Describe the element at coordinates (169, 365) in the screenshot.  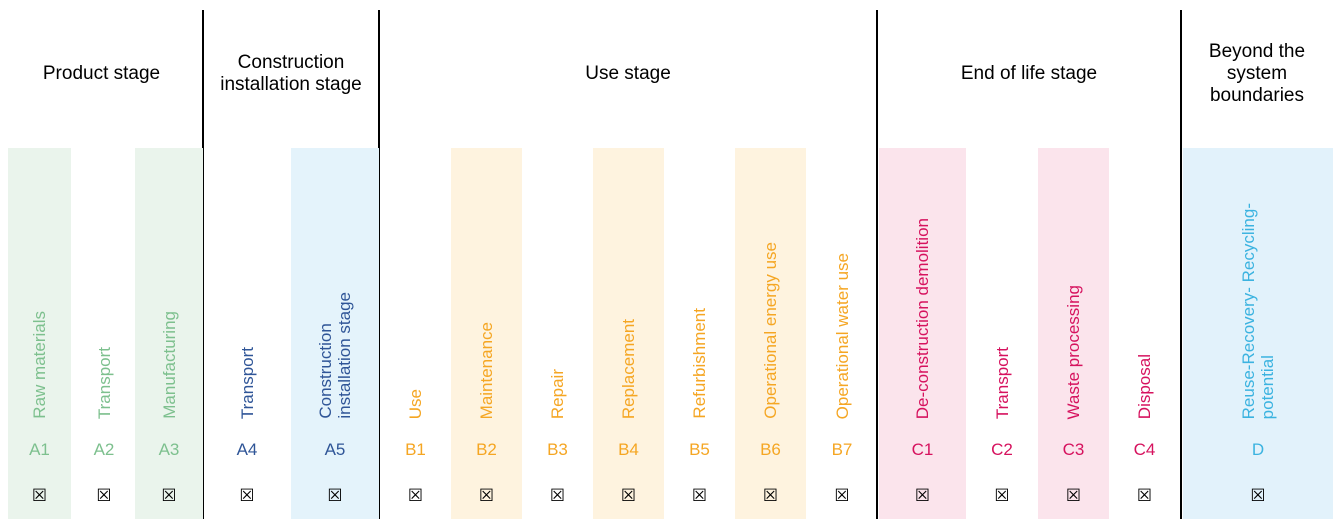
I see `module-label: Manufacturing` at that location.